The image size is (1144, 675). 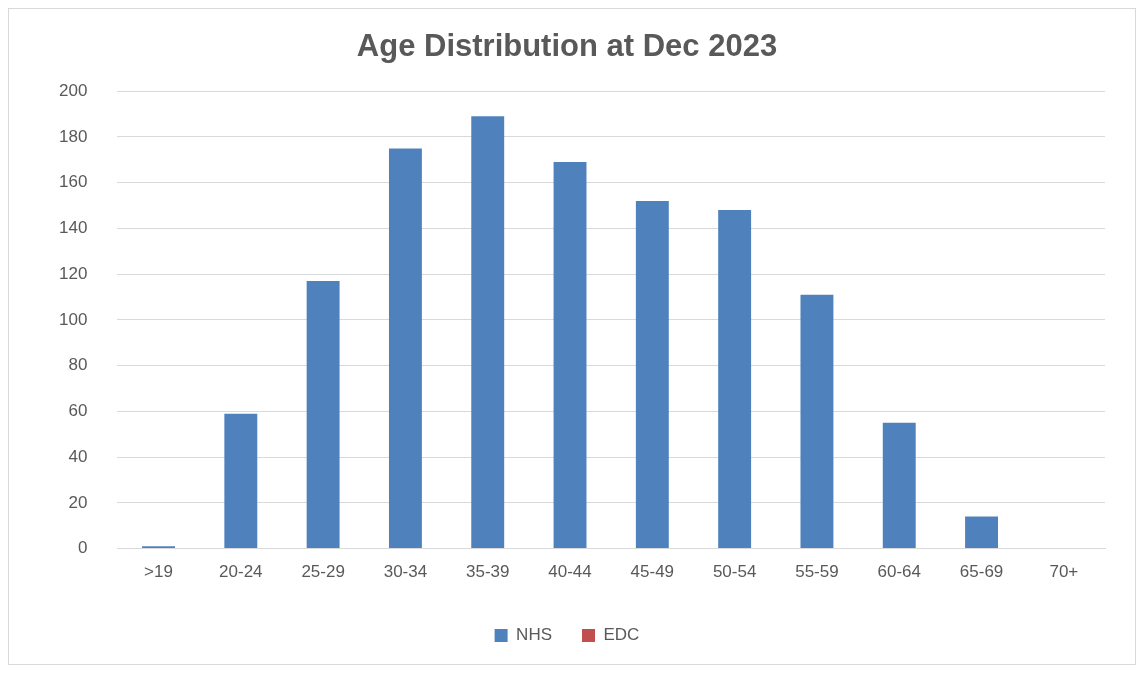 I want to click on x-tick-label: 30-34, so click(x=405, y=572).